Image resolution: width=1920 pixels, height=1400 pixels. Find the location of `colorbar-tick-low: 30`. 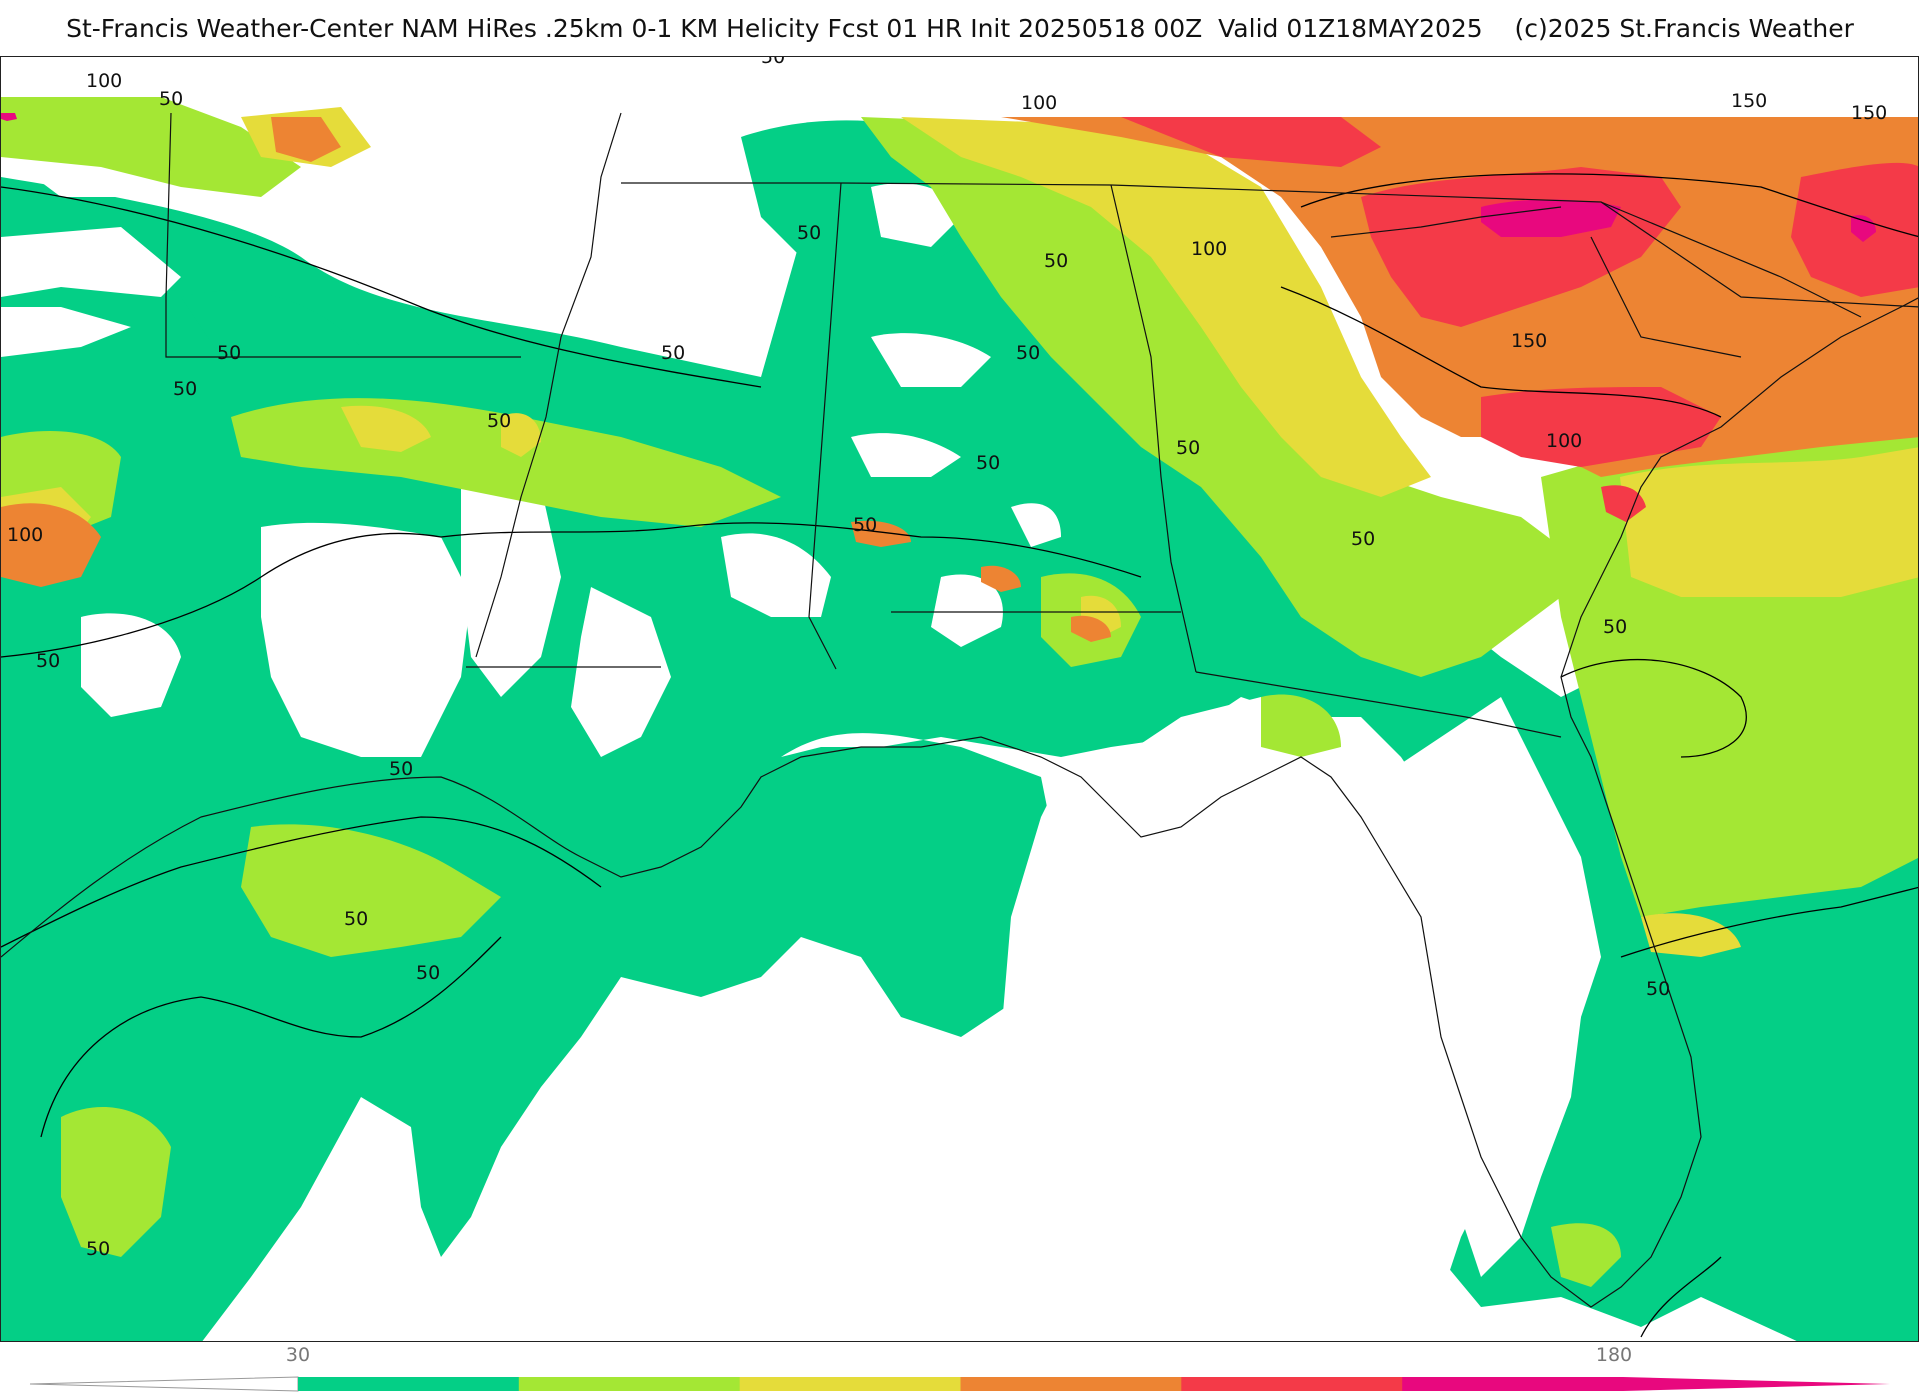

colorbar-tick-low: 30 is located at coordinates (298, 1355).